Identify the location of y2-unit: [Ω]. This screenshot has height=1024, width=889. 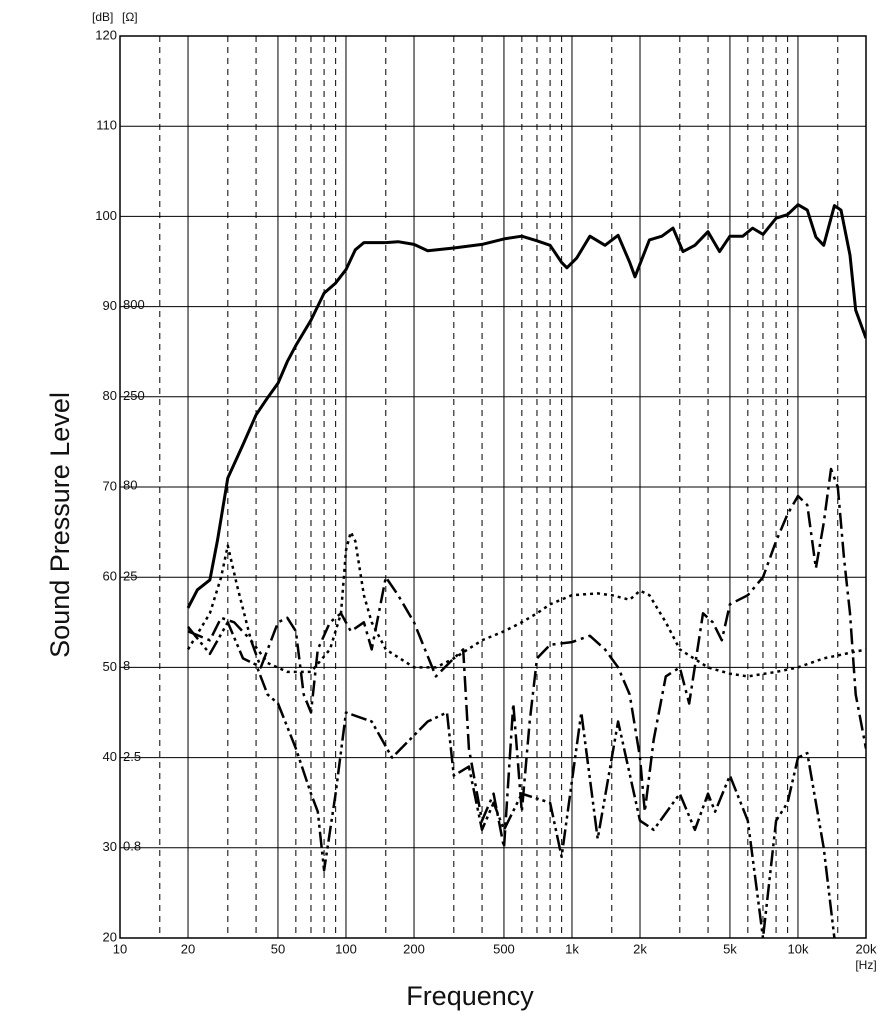
(130, 17).